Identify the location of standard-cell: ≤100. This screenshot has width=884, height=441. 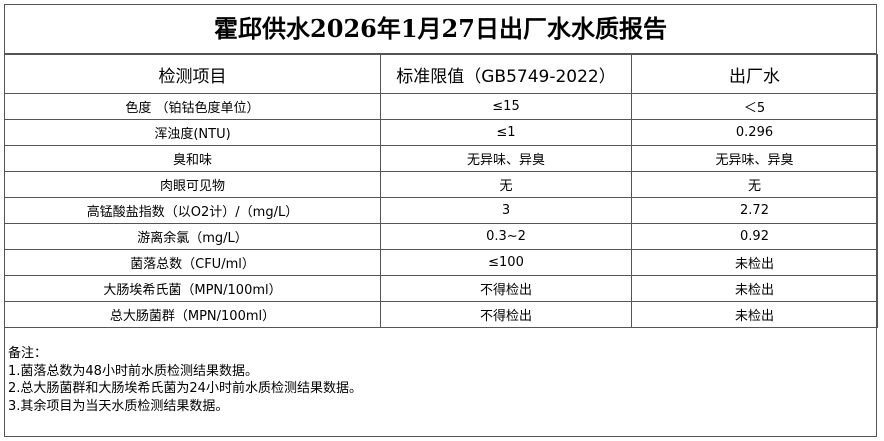
(506, 262).